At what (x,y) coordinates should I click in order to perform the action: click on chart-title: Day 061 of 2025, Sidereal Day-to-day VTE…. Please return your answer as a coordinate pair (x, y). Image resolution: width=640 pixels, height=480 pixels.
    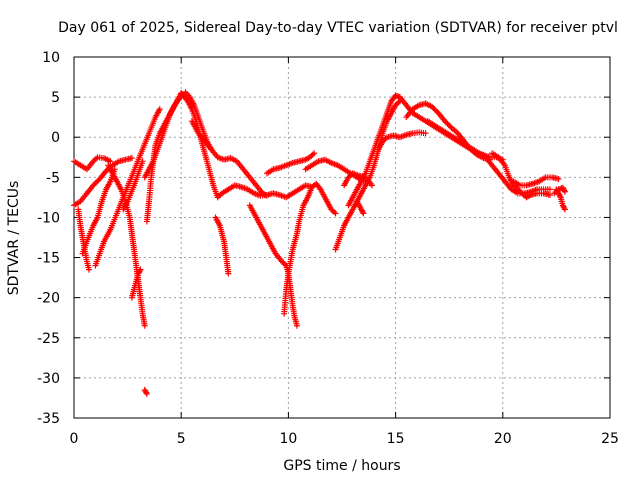
    Looking at the image, I should click on (338, 28).